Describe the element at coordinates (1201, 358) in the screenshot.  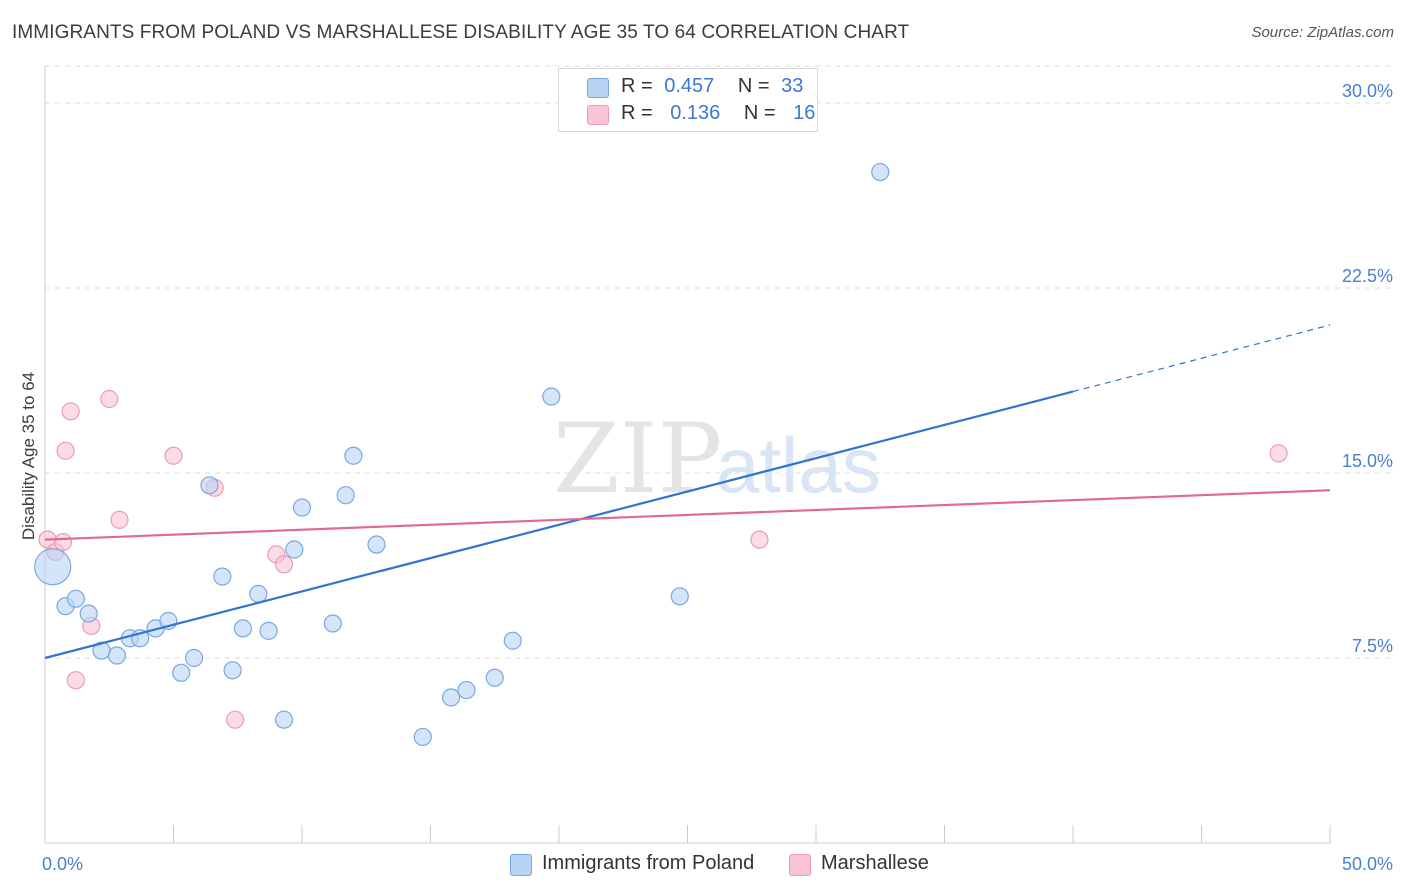
I see `poland-trend-extension` at that location.